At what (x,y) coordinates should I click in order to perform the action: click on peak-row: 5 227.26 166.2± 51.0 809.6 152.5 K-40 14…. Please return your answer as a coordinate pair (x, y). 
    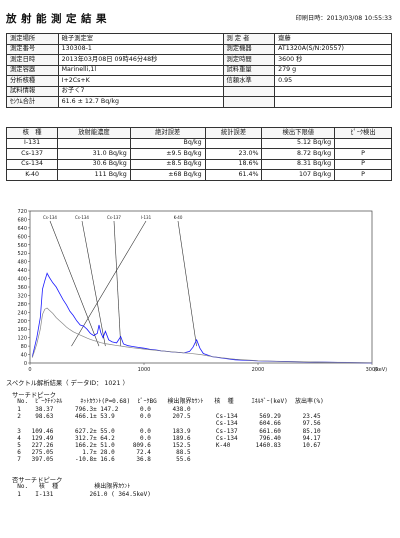
    Looking at the image, I should click on (165, 446).